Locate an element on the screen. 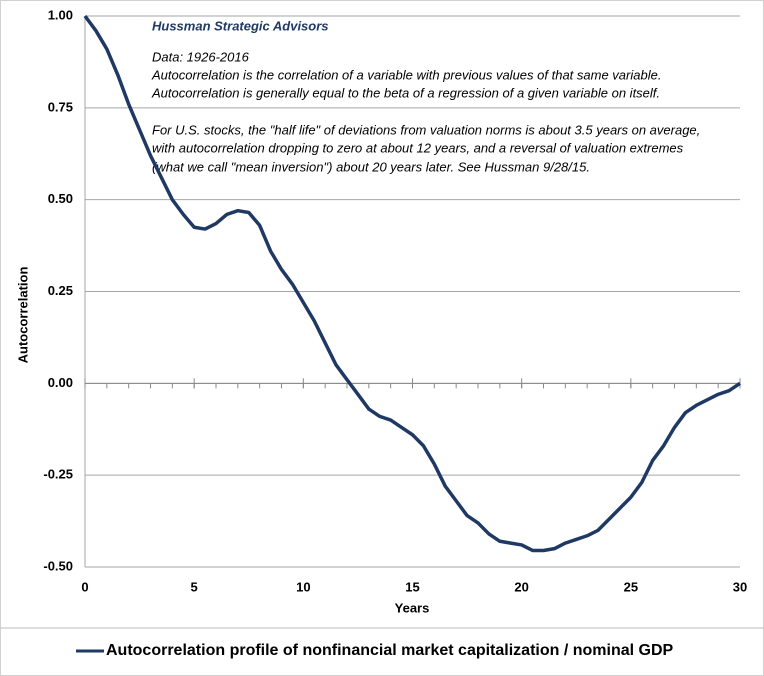  x-tick-label: 30 is located at coordinates (740, 586).